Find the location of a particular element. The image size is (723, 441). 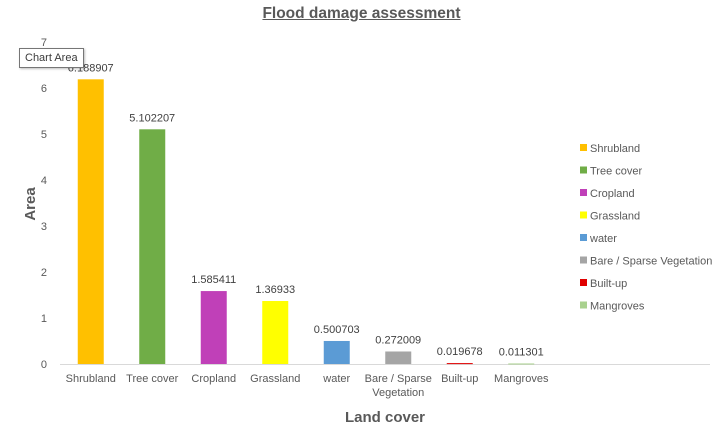

data-label: 0.011301 is located at coordinates (521, 352).